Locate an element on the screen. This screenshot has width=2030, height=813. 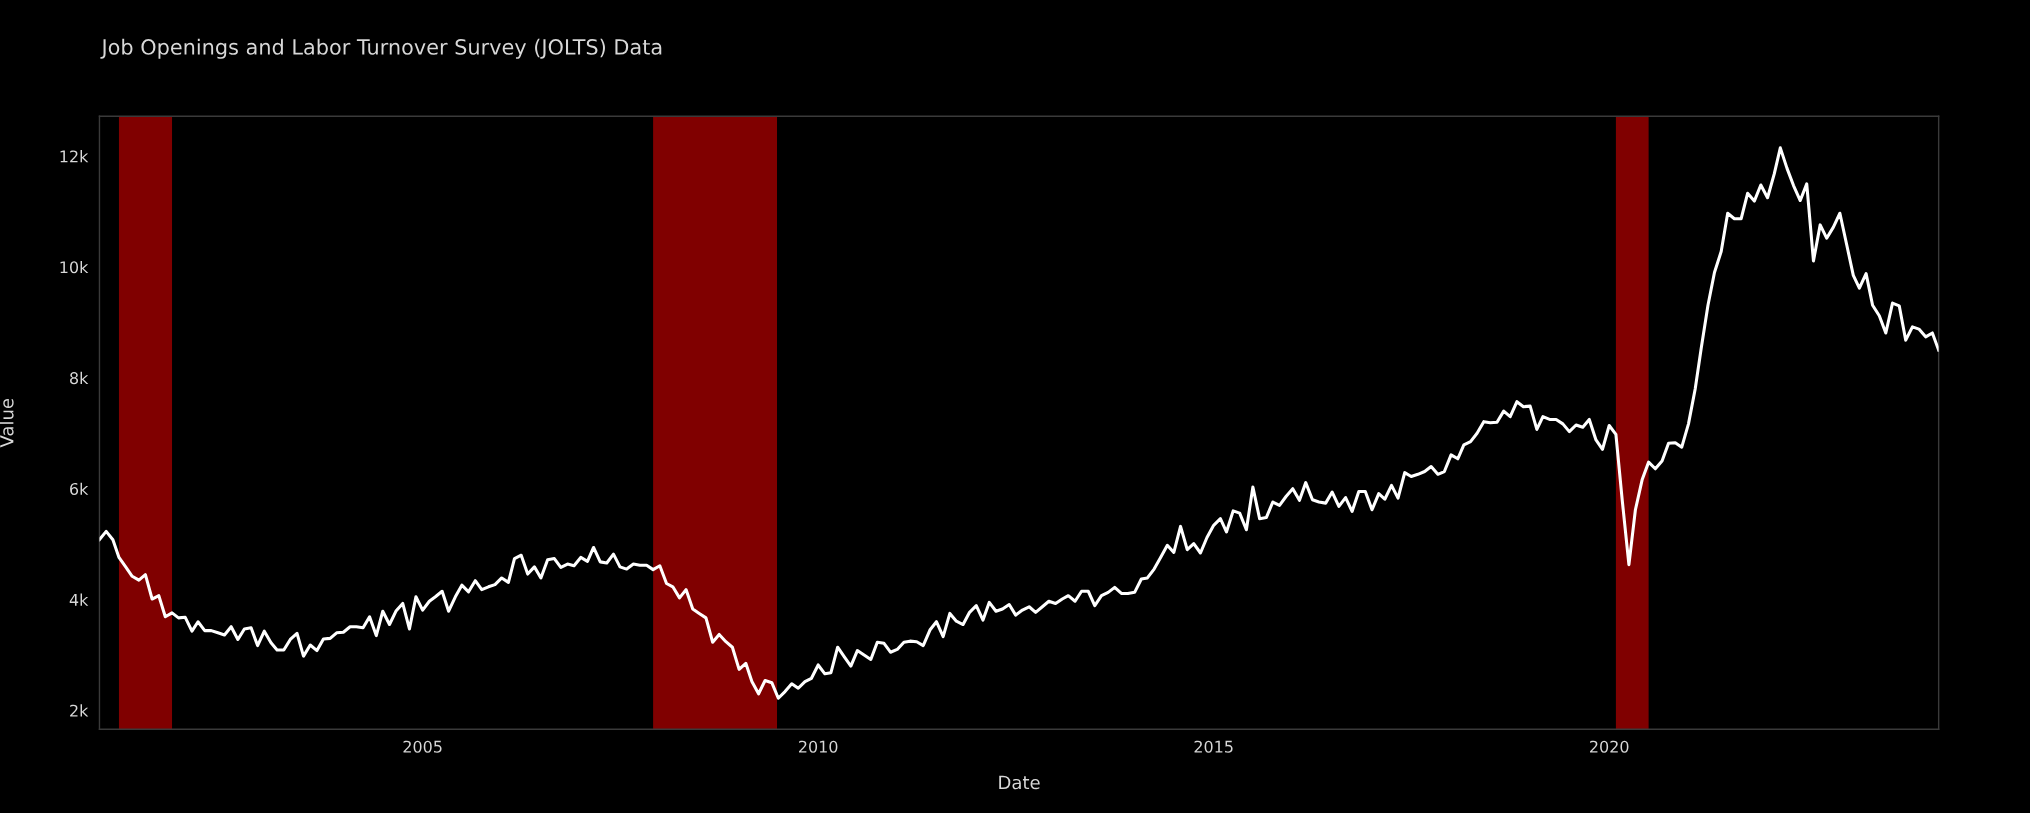
x-axis-title: Date is located at coordinates (1019, 782).